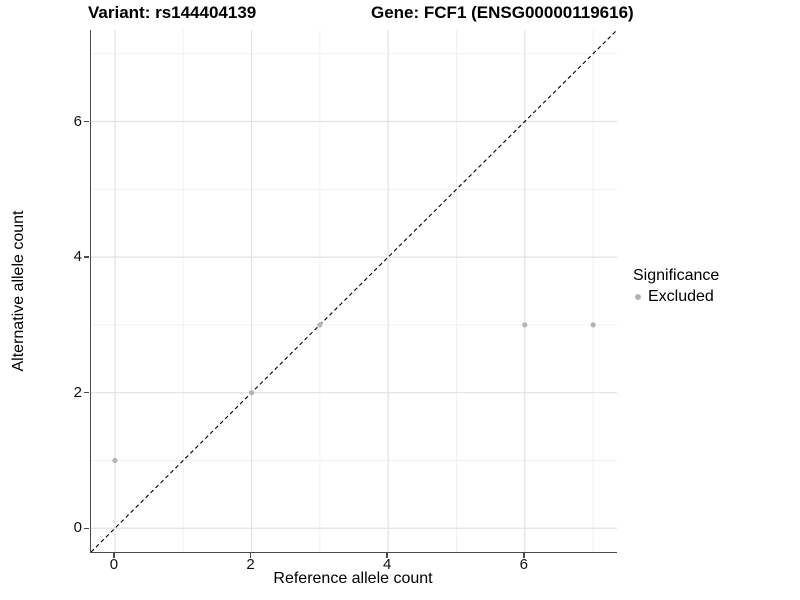  I want to click on y-tick-label: 2, so click(77, 392).